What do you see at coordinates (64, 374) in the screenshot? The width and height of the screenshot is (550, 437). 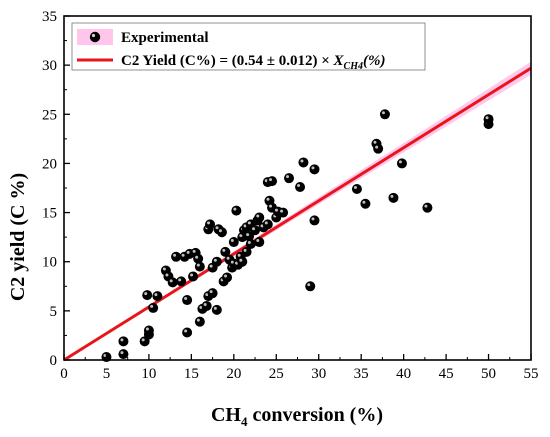 I see `x-tick-label: 0` at bounding box center [64, 374].